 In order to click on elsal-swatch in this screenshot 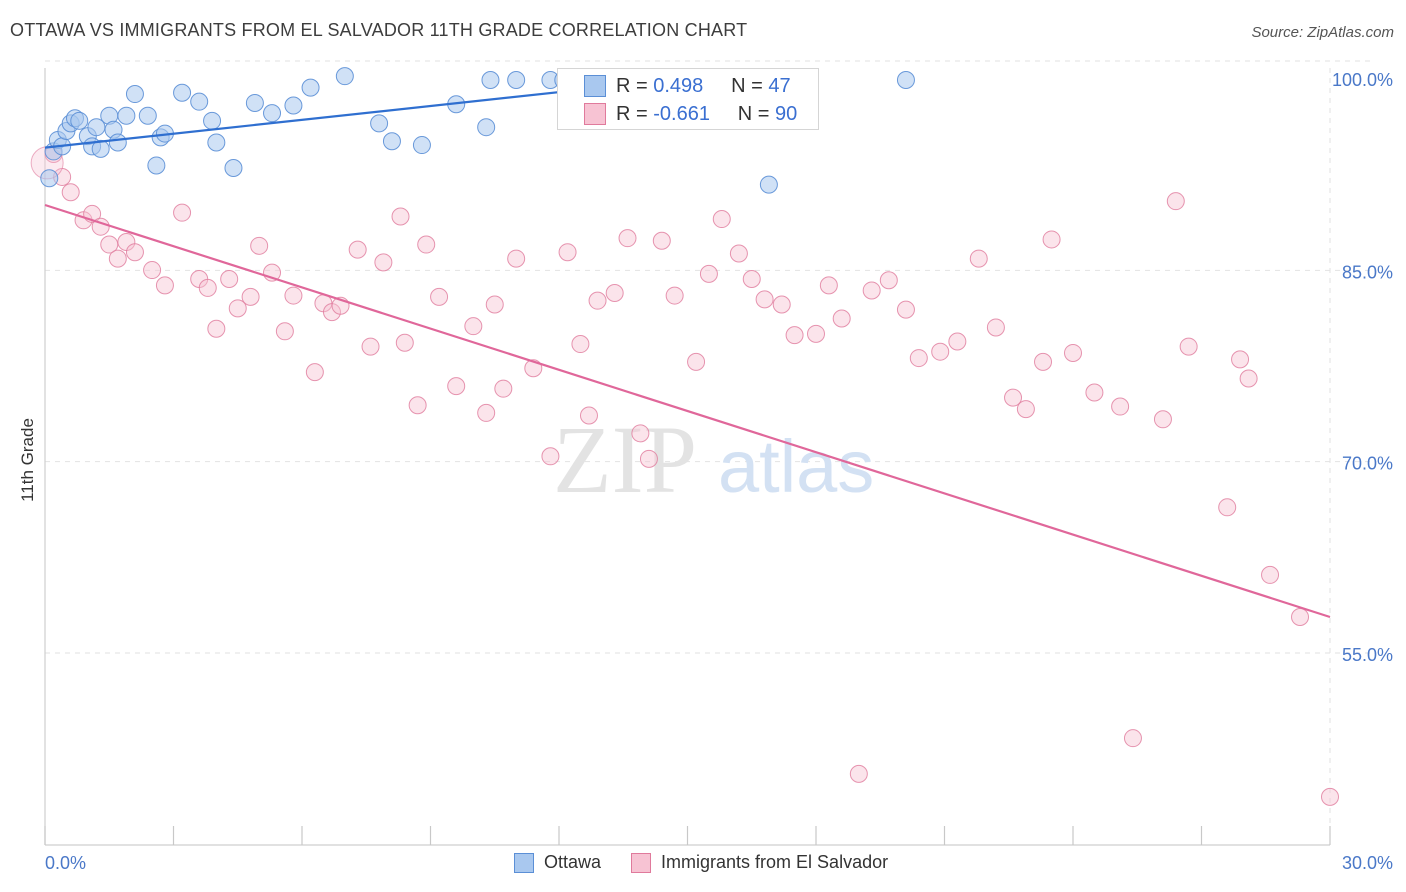, I will do `click(595, 114)`.